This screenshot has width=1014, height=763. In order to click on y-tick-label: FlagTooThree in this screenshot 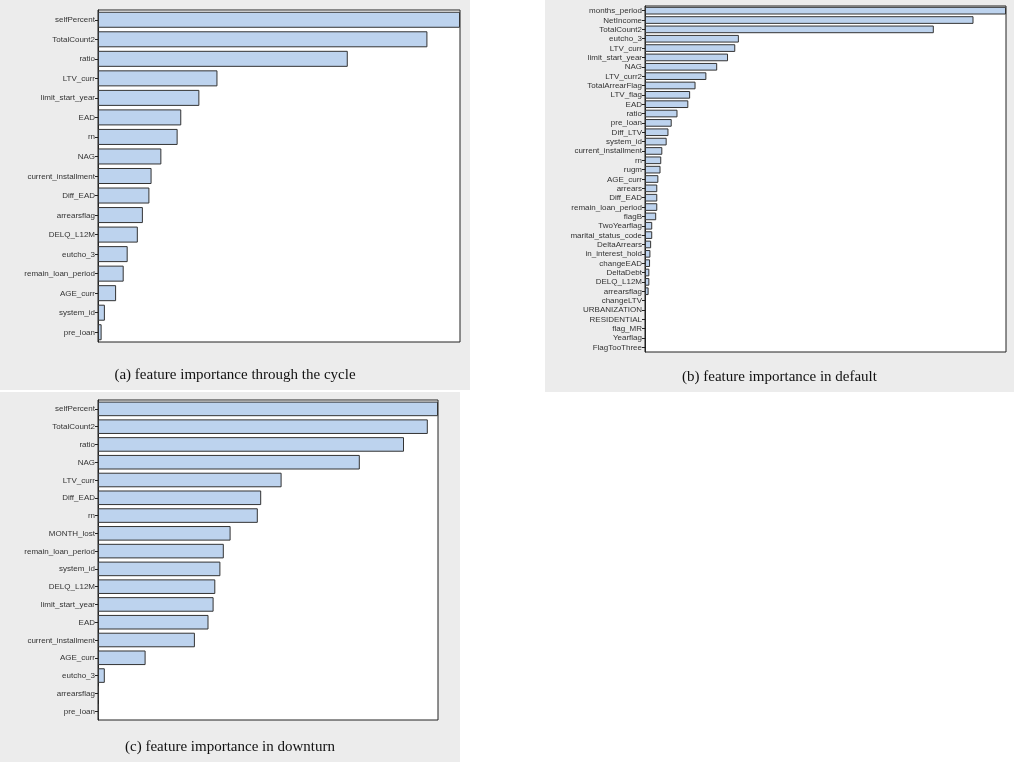, I will do `click(617, 347)`.